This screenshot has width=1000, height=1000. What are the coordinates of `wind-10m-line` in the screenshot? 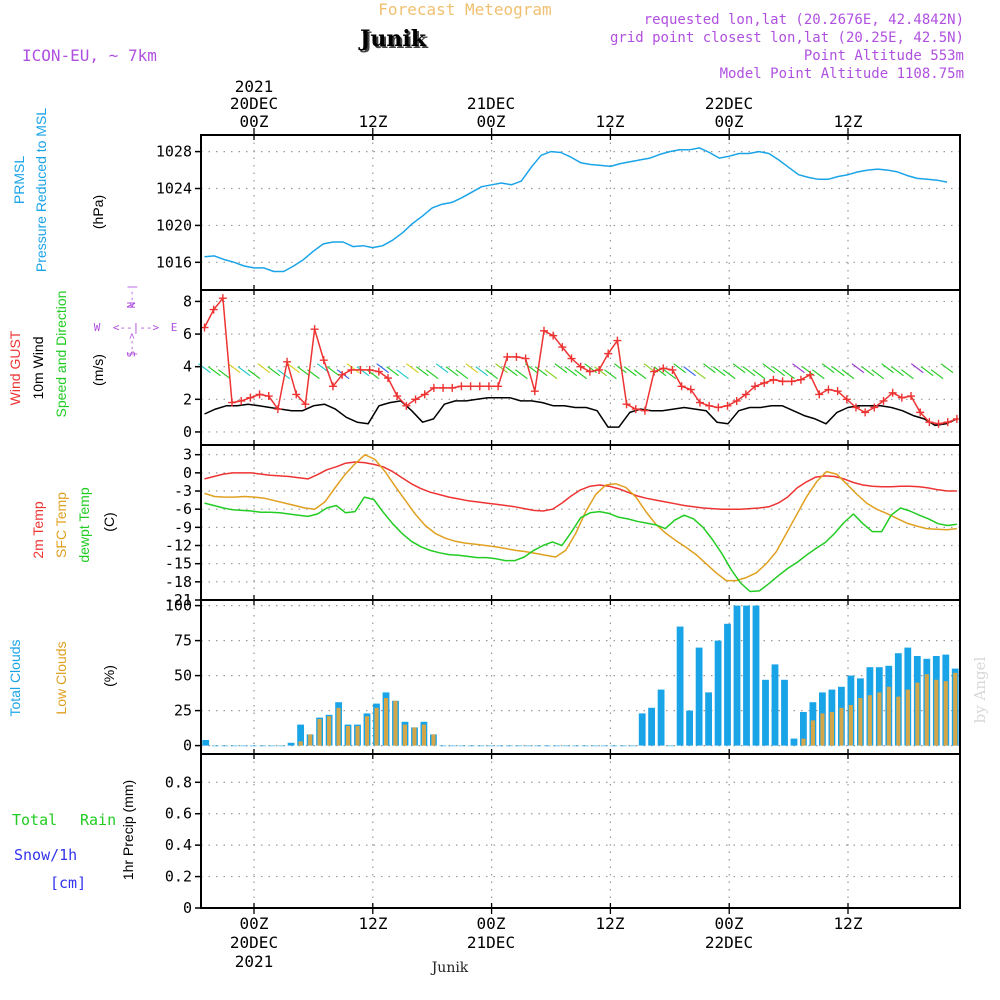 It's located at (581, 412).